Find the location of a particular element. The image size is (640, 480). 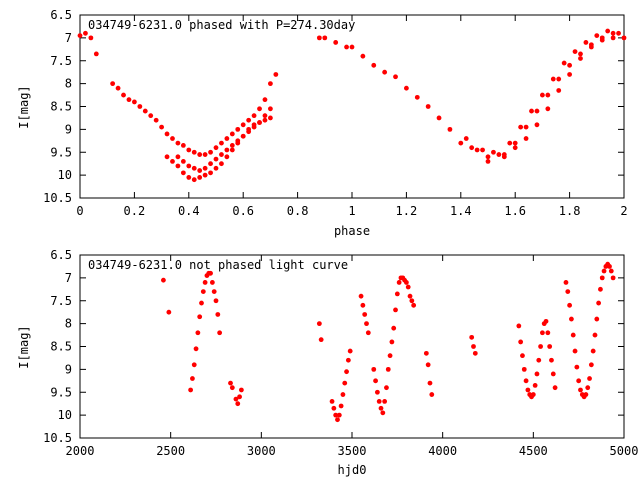

y-tick-label: 8.5 is located at coordinates (61, 107).